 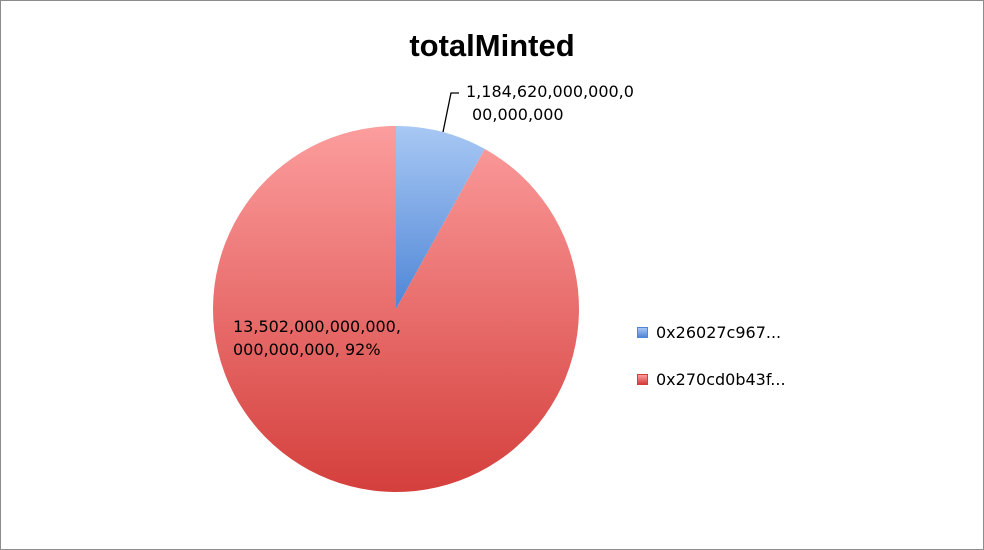 I want to click on data-label-slice-1: 13,502,000,000,000, 000,000,000, 92%, so click(x=317, y=338).